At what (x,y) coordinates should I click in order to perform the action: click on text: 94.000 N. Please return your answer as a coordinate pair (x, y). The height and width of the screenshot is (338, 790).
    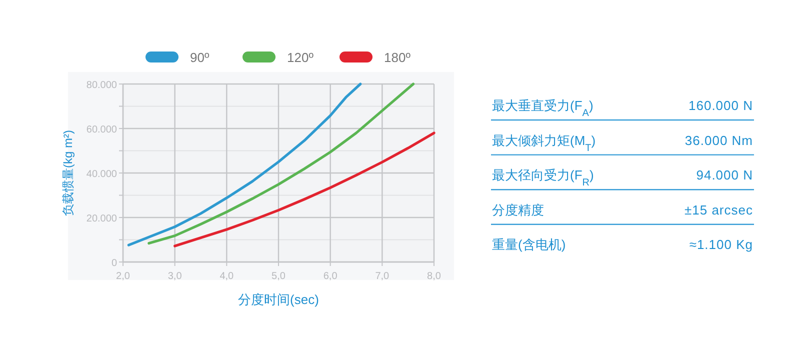
    Looking at the image, I should click on (724, 175).